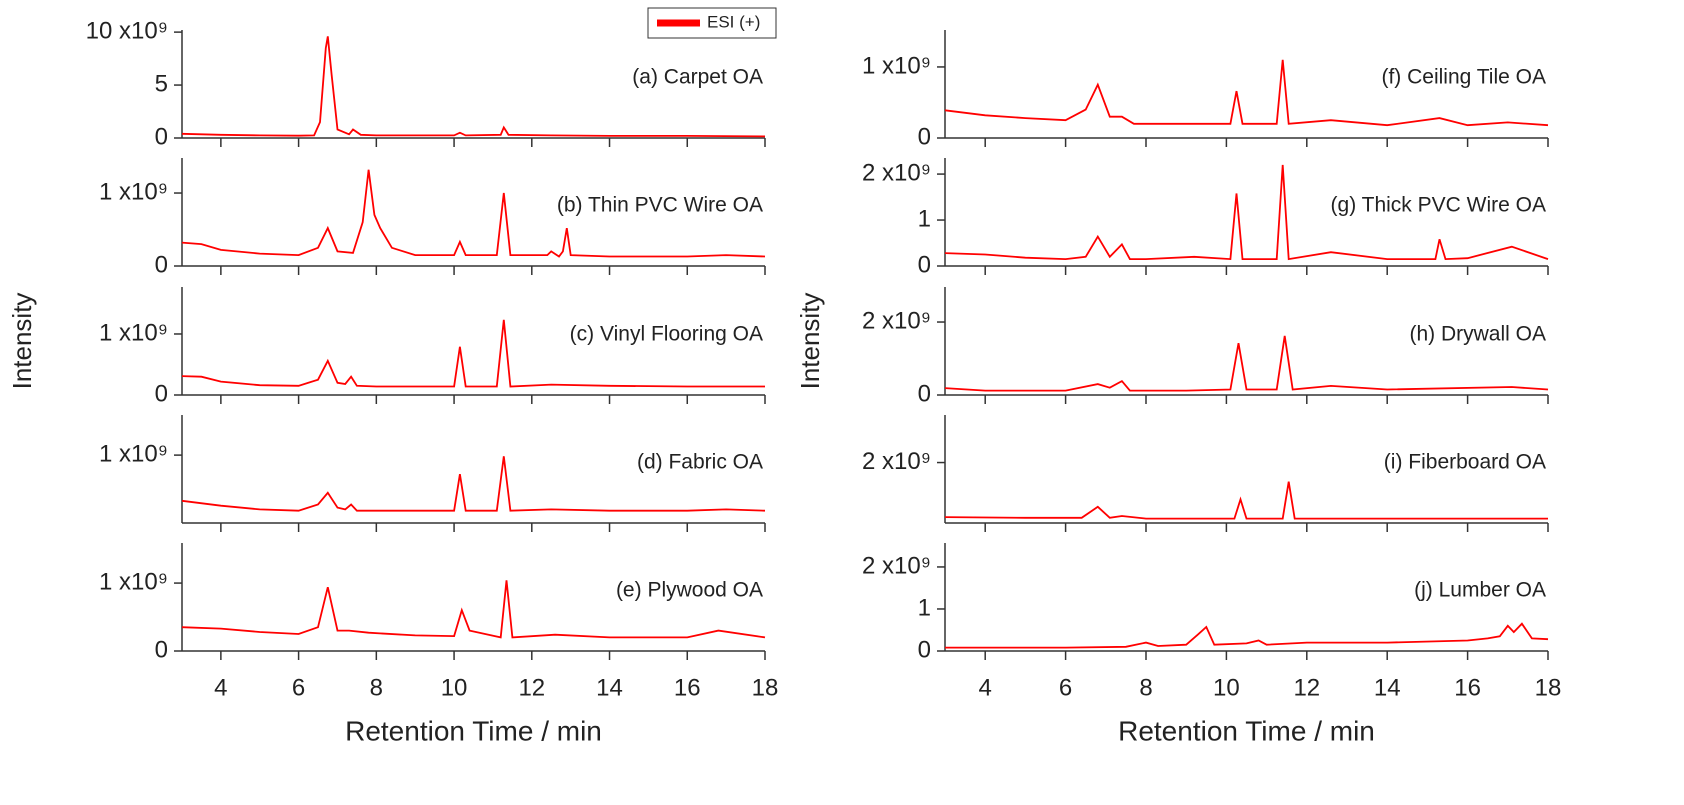 The image size is (1684, 805). I want to click on y-tick-label: 10 x10⁹, so click(127, 30).